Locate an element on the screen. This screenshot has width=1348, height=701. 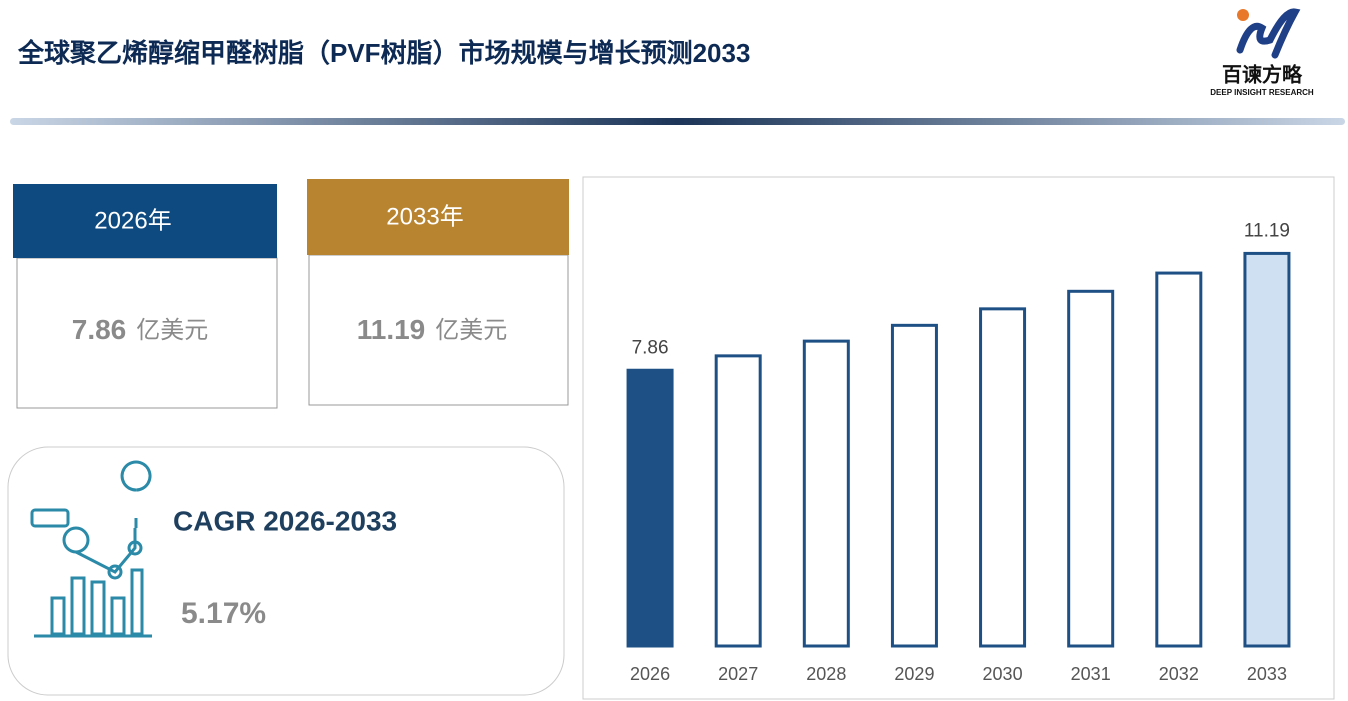
data-label: 7.86 is located at coordinates (650, 347).